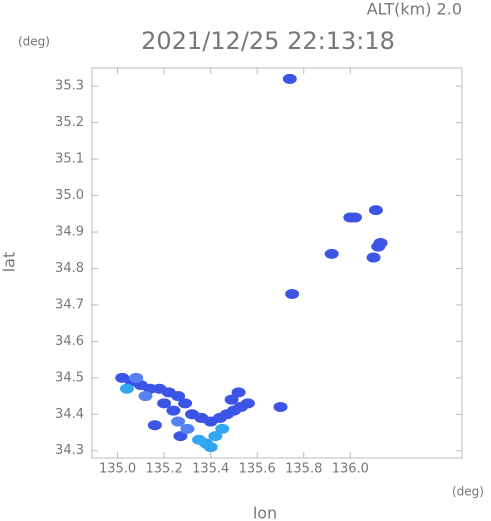  What do you see at coordinates (69, 122) in the screenshot?
I see `y-tick-label: 35.2` at bounding box center [69, 122].